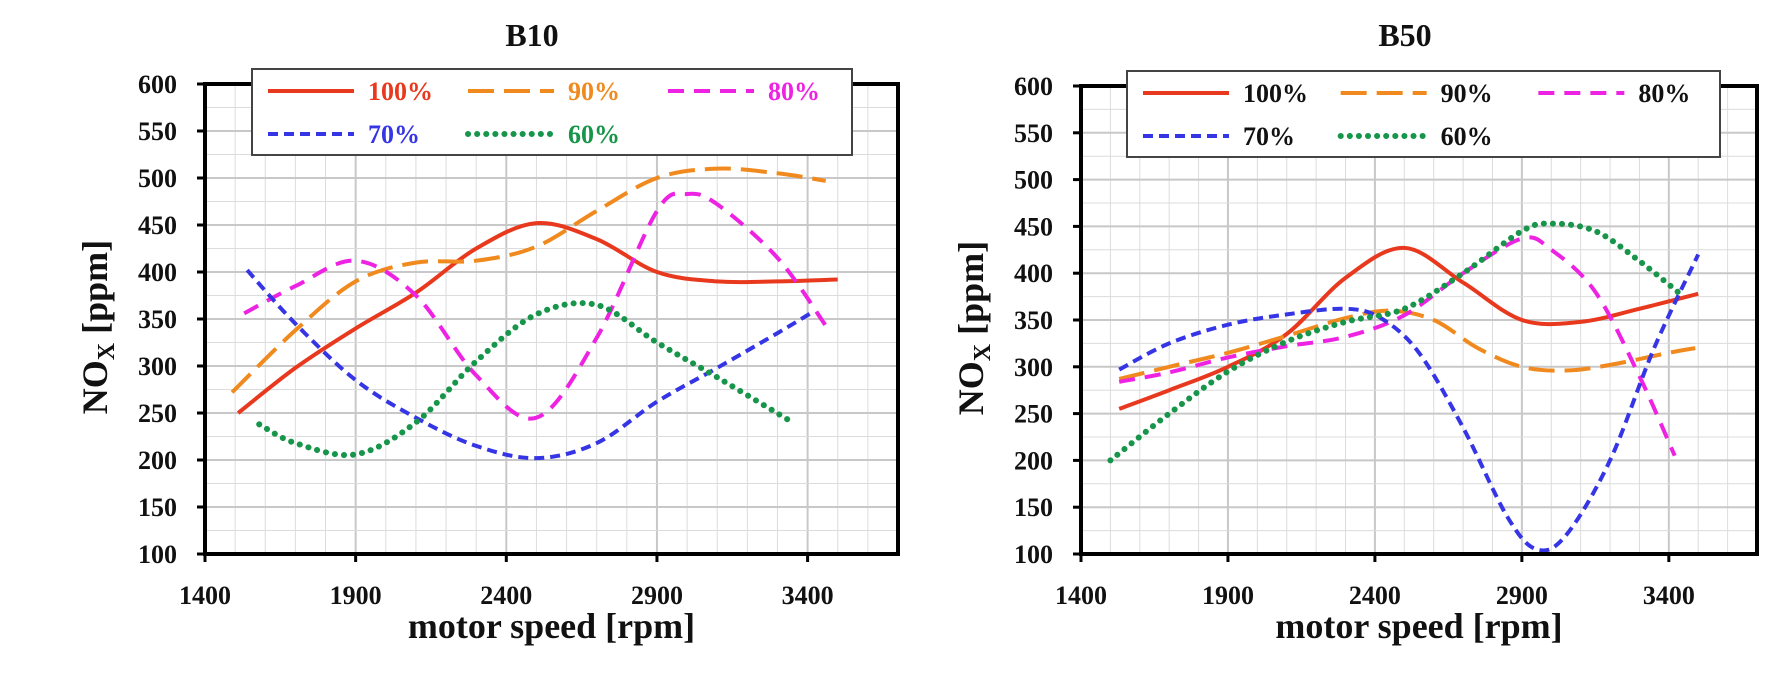 The width and height of the screenshot is (1784, 674). Describe the element at coordinates (531, 35) in the screenshot. I see `chart-title: B10` at that location.